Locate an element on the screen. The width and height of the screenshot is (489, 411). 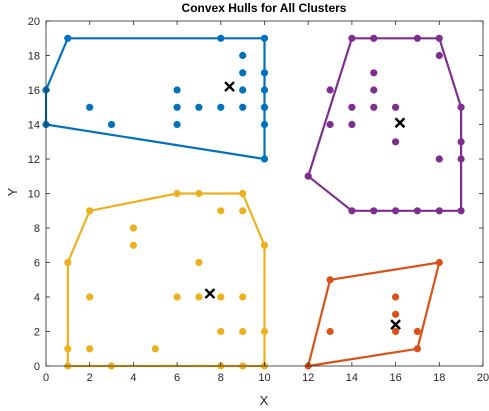
x-tick-label-6: 12 is located at coordinates (308, 378).